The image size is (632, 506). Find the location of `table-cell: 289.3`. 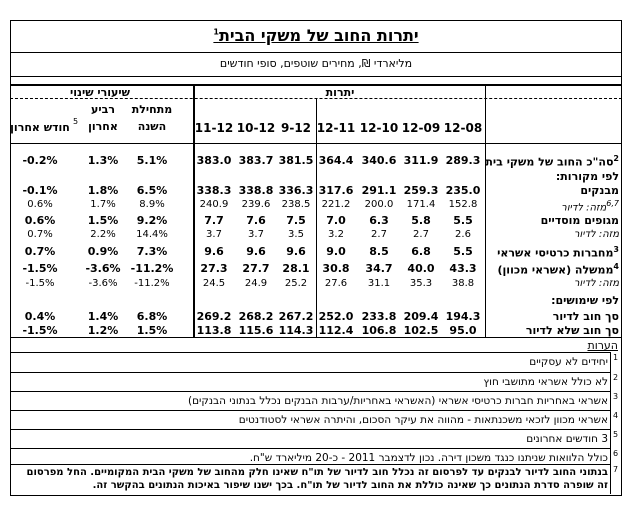

table-cell: 289.3 is located at coordinates (463, 160).